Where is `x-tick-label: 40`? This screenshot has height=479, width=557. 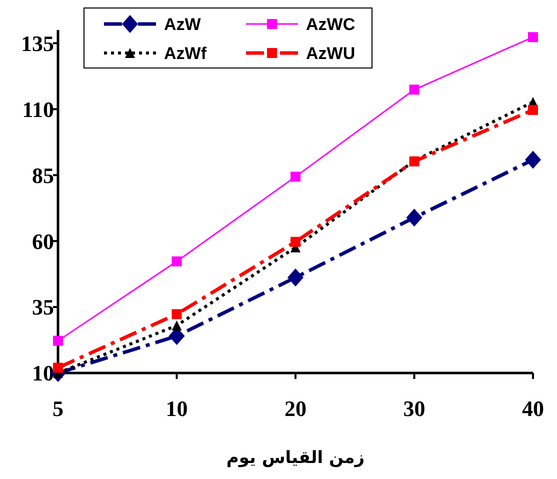 x-tick-label: 40 is located at coordinates (533, 408).